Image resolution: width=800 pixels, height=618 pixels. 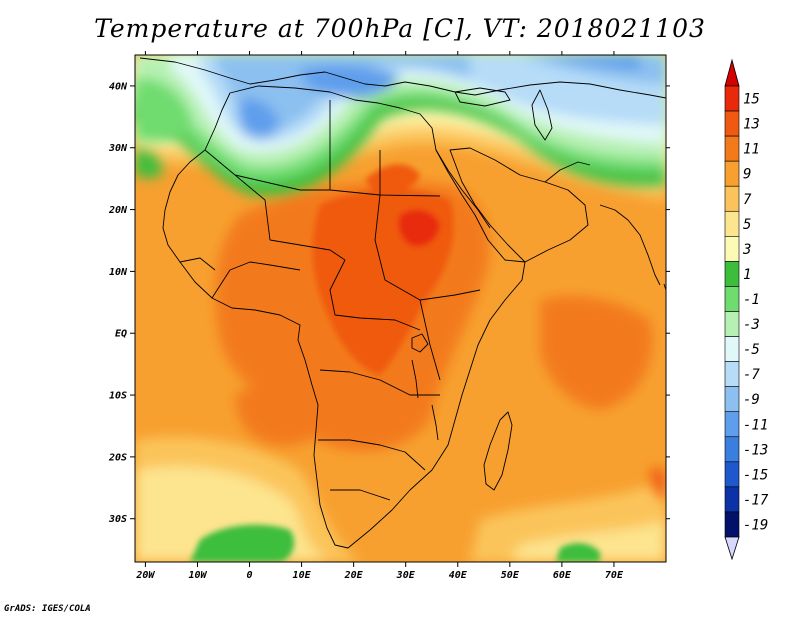 I want to click on colorbar-label: -13, so click(x=755, y=450).